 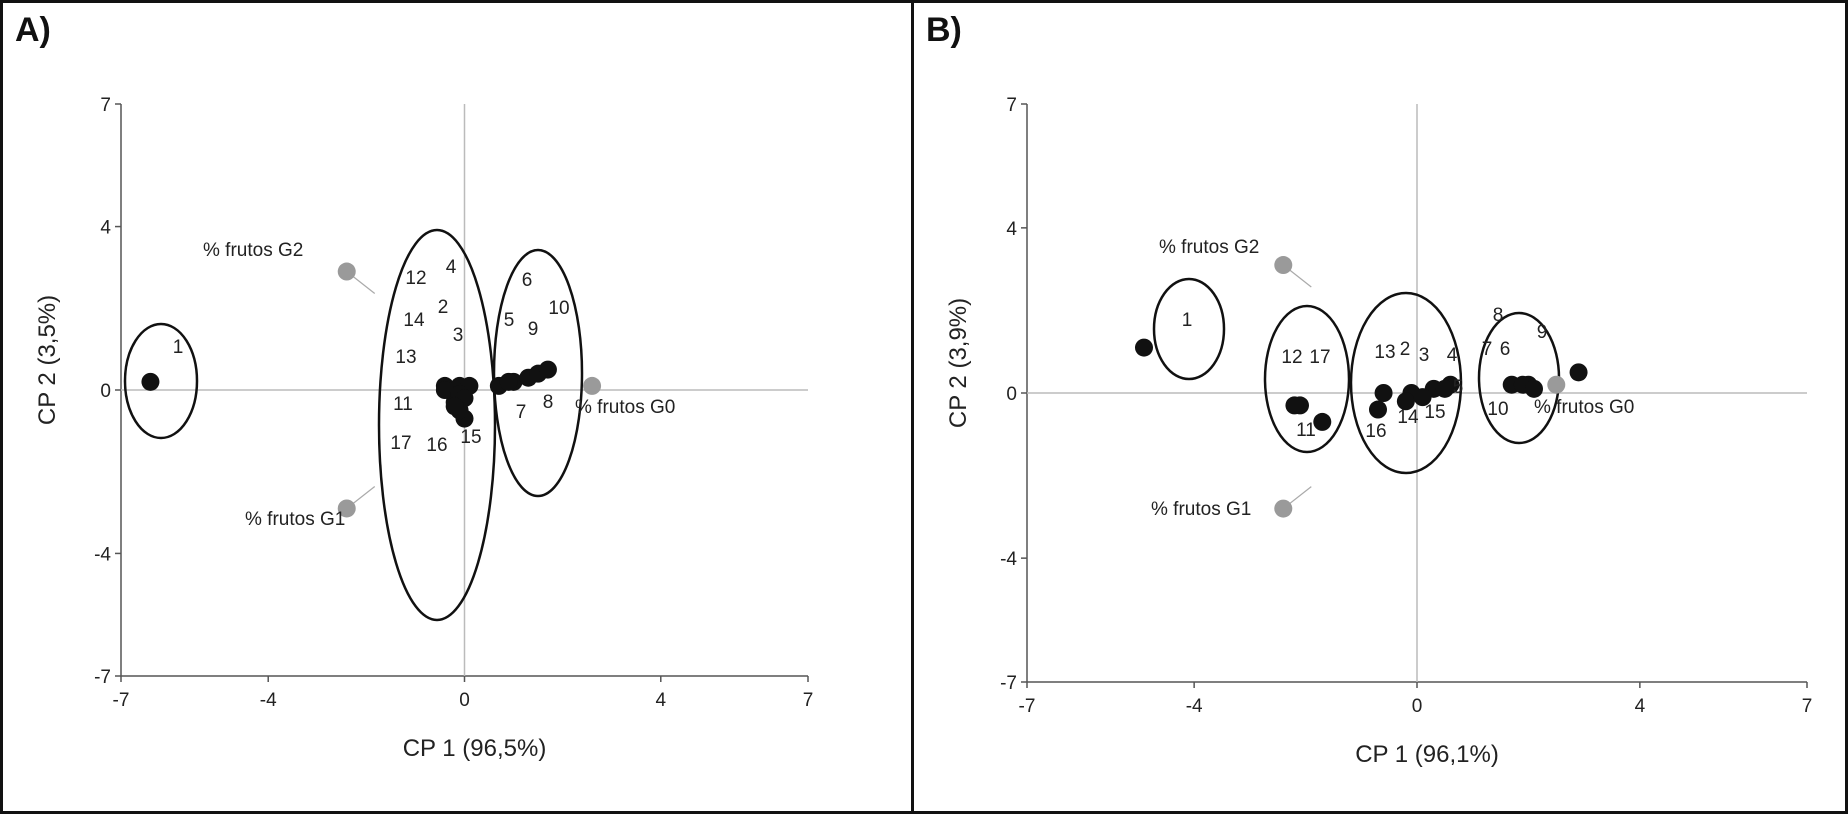 I want to click on panel-label: A), so click(x=33, y=30).